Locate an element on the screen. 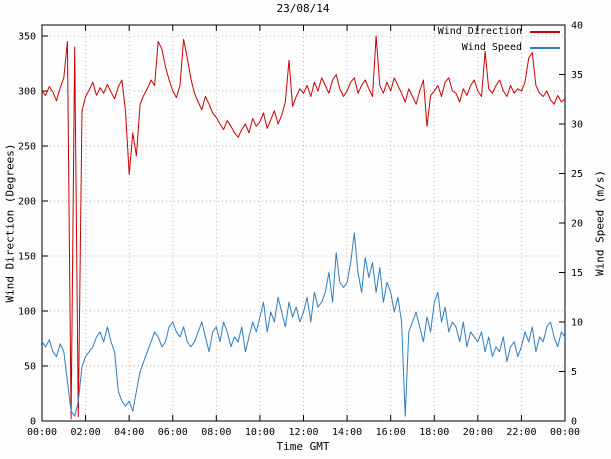 The image size is (611, 459). y-right-tick-label: 25 is located at coordinates (577, 174).